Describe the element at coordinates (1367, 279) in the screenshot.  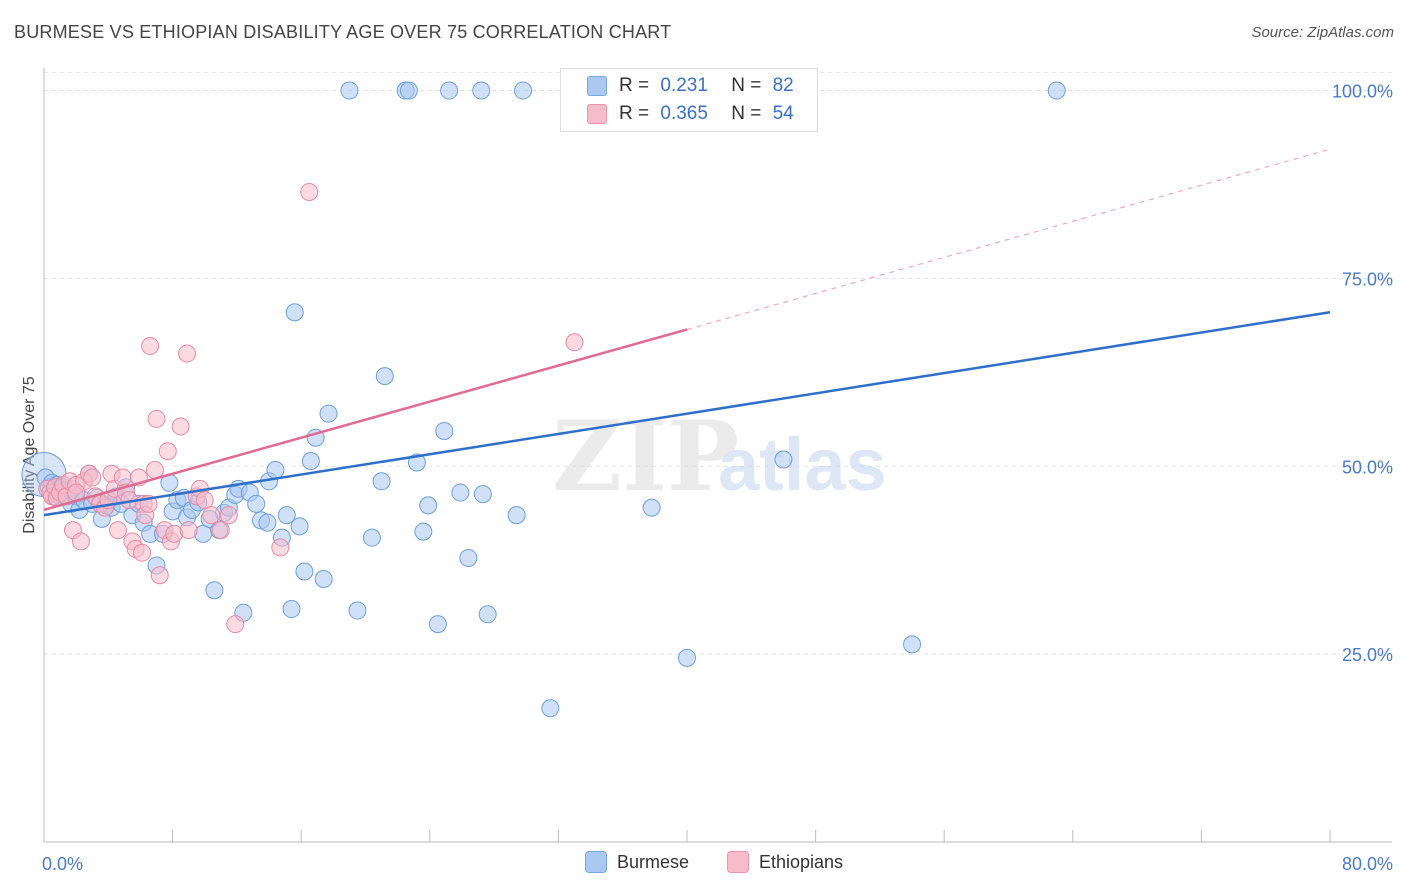
I see `y-tick-label: 75.0%` at that location.